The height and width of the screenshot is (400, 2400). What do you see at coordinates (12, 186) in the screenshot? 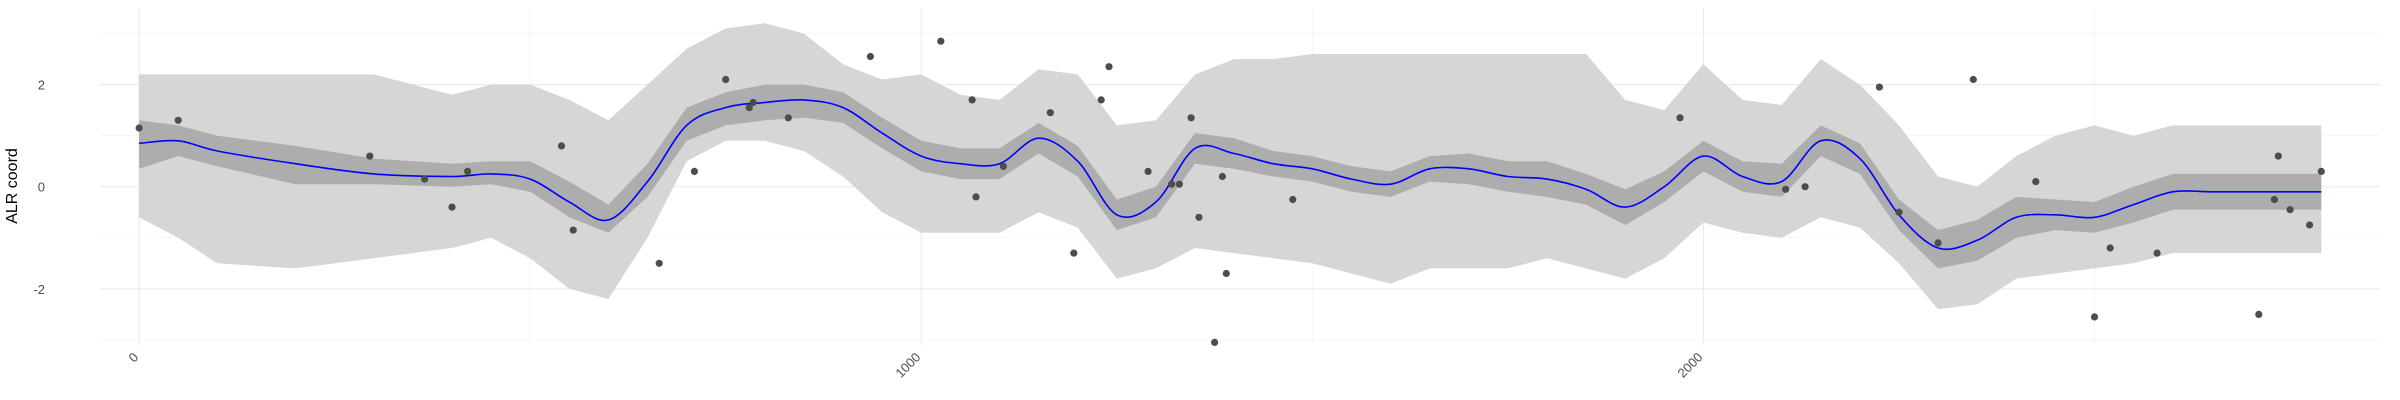
I see `y-axis-title: ALR coord` at bounding box center [12, 186].